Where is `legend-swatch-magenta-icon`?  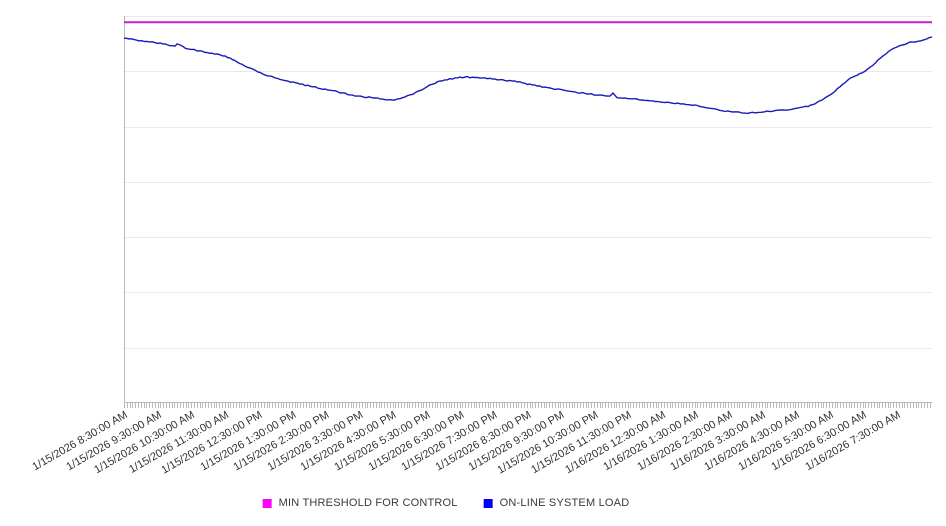
legend-swatch-magenta-icon is located at coordinates (267, 503).